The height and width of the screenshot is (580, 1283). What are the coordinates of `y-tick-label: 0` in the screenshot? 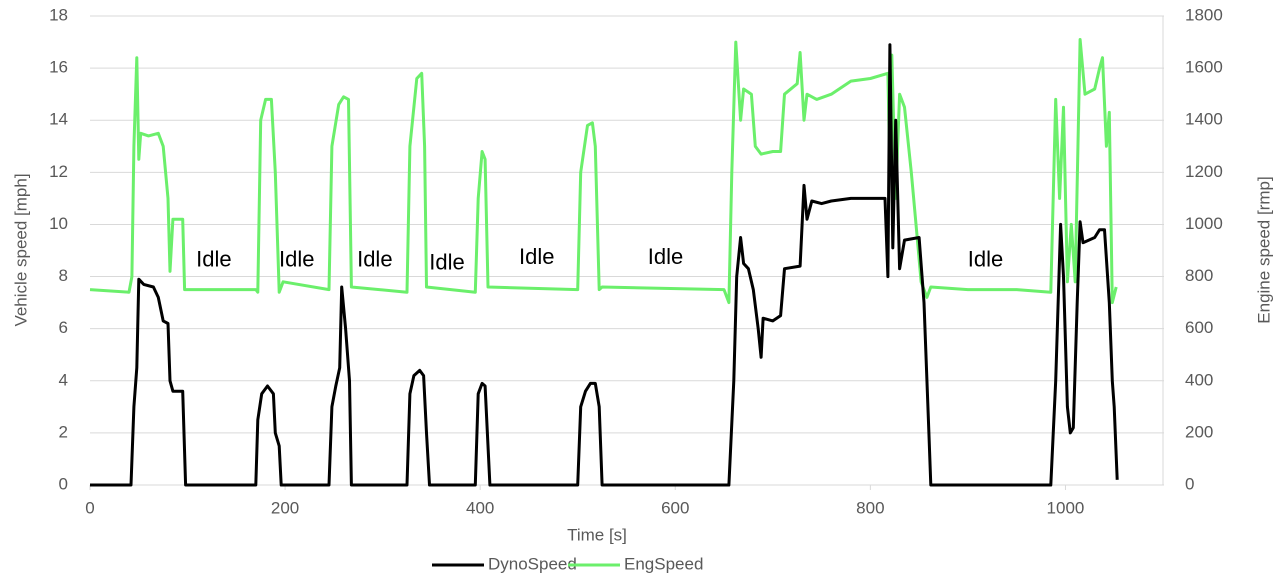 It's located at (63, 483).